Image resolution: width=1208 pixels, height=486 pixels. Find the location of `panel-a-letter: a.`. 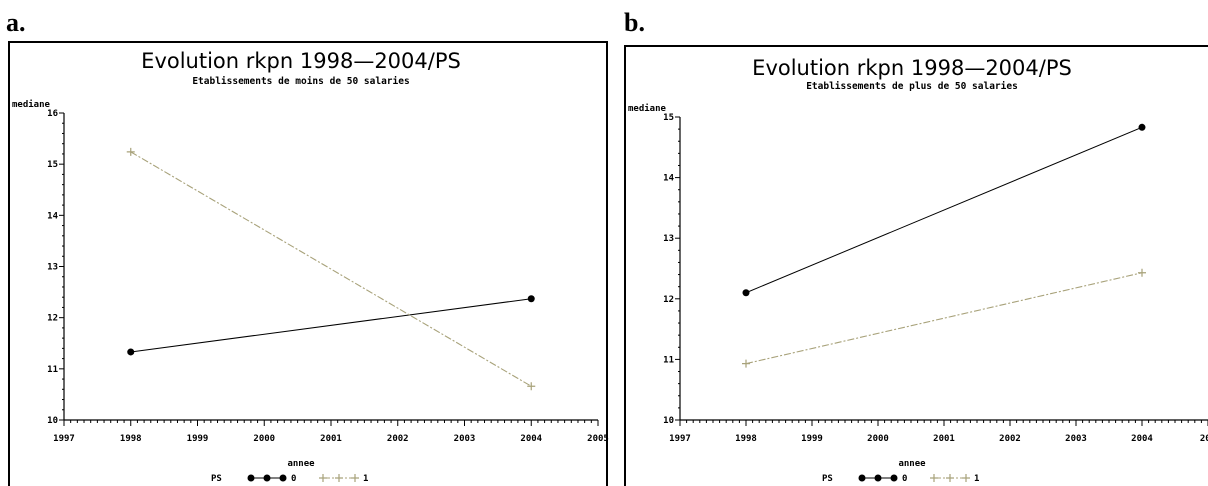

panel-a-letter: a. is located at coordinates (16, 22).